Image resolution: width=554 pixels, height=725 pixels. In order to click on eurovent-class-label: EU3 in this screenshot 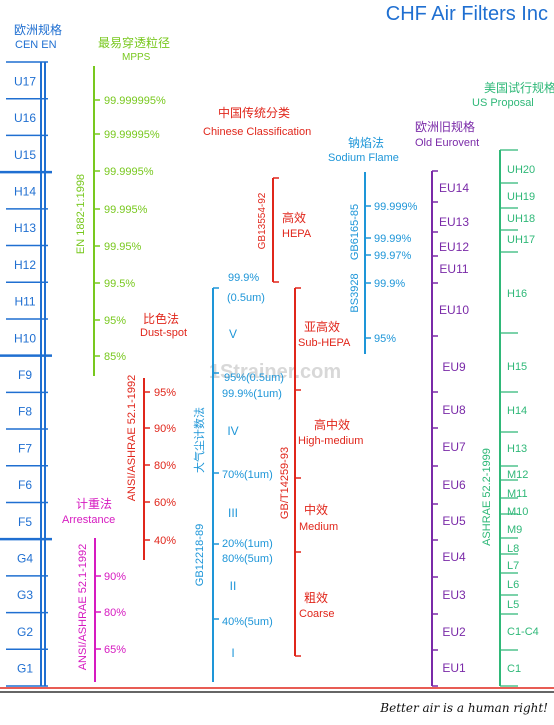, I will do `click(454, 595)`.